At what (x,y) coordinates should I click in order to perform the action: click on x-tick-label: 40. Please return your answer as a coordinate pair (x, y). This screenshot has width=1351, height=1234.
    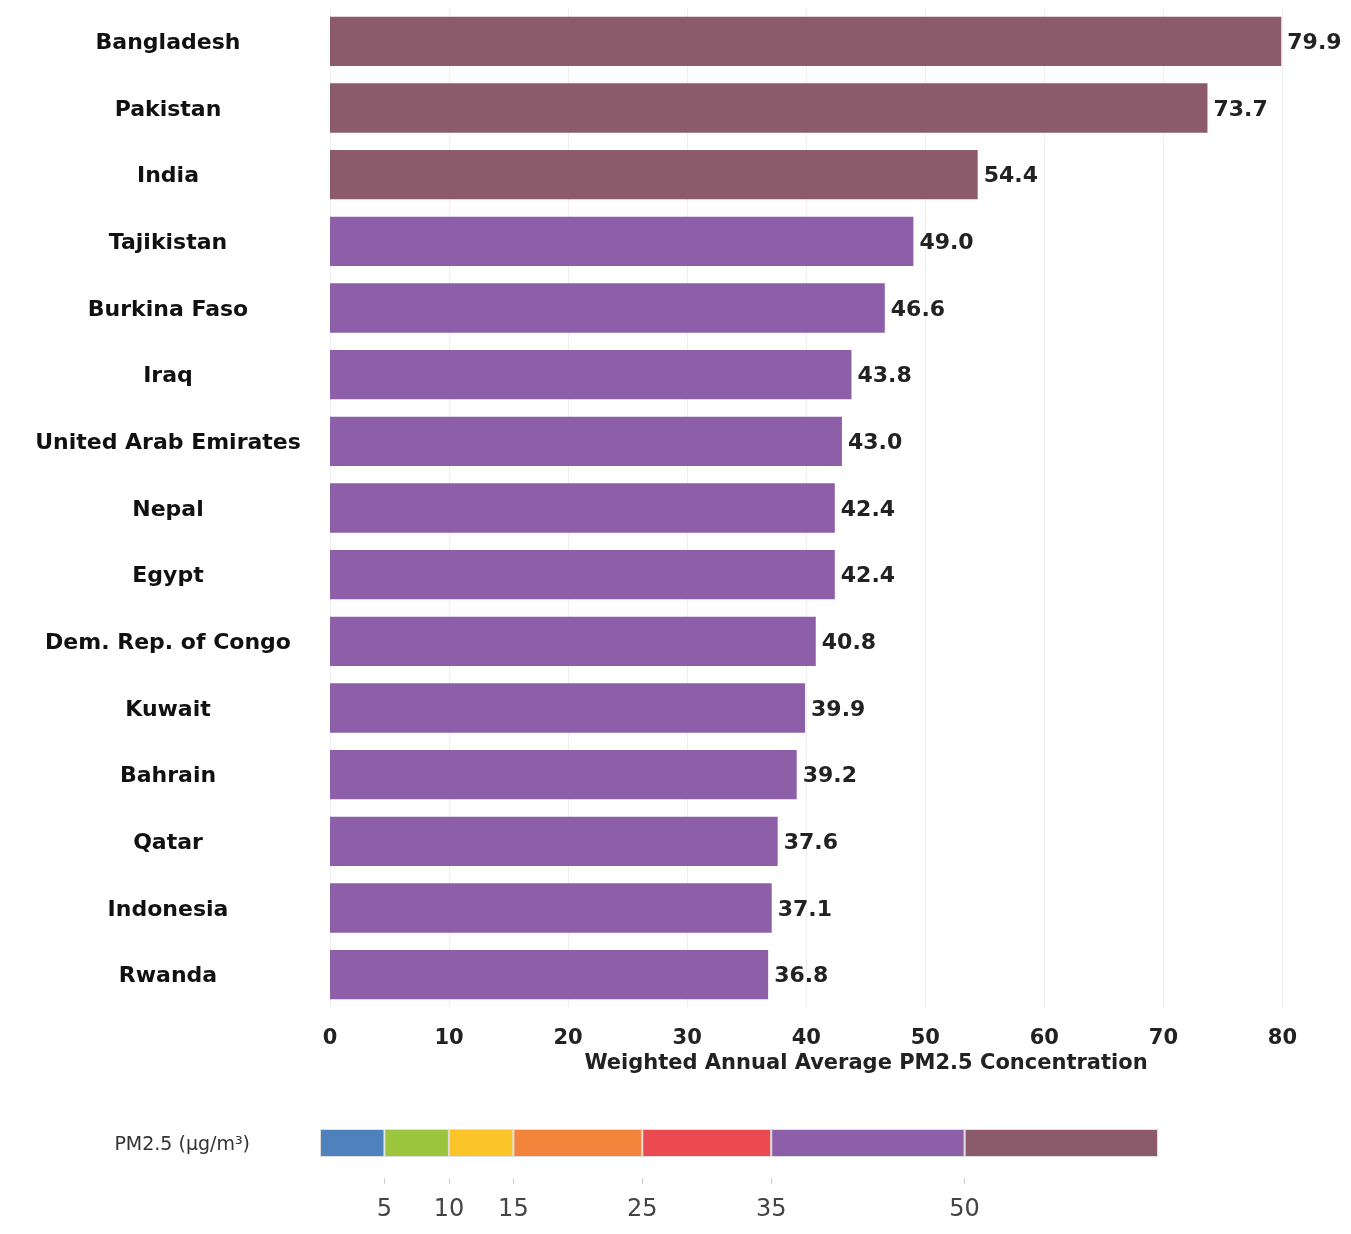
    Looking at the image, I should click on (806, 1036).